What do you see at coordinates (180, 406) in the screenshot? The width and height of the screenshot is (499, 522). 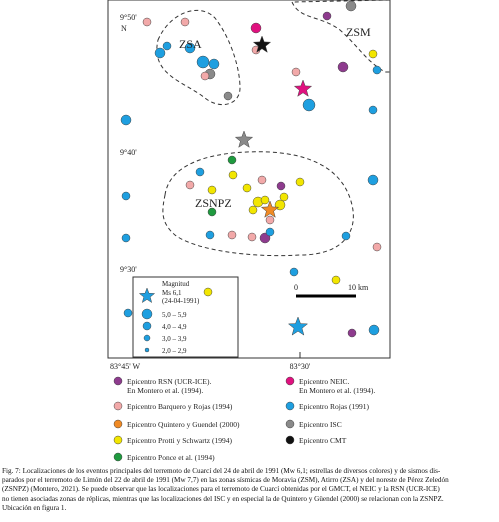 I see `legend-label: Epicentro Barquero y Rojas (1994)` at bounding box center [180, 406].